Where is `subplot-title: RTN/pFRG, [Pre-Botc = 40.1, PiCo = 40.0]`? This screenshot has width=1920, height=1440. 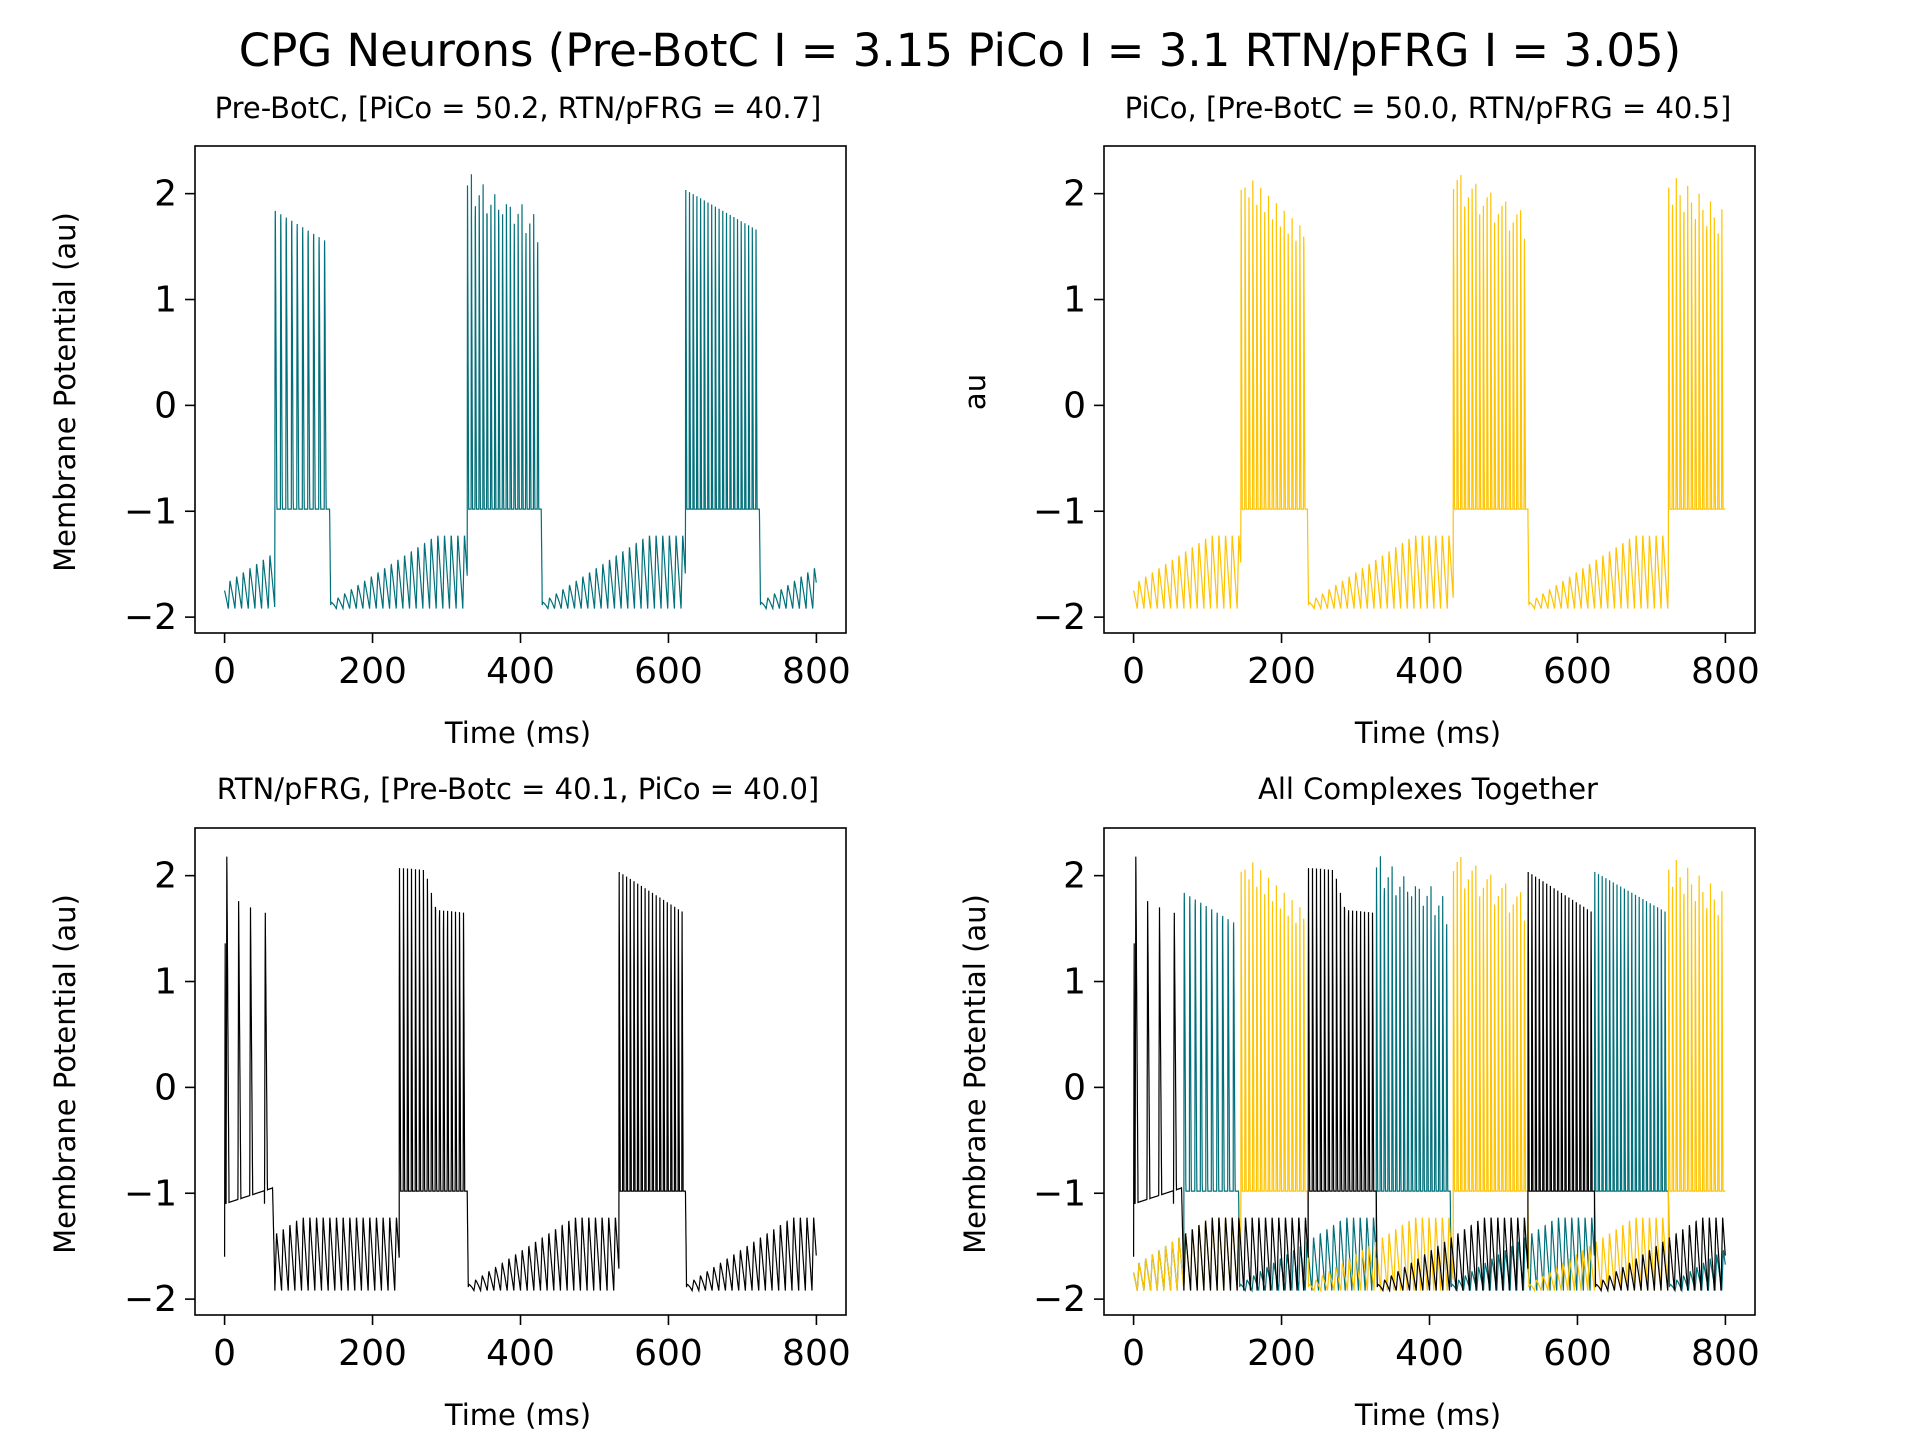
subplot-title: RTN/pFRG, [Pre-Botc = 40.1, PiCo = 40.0] is located at coordinates (518, 789).